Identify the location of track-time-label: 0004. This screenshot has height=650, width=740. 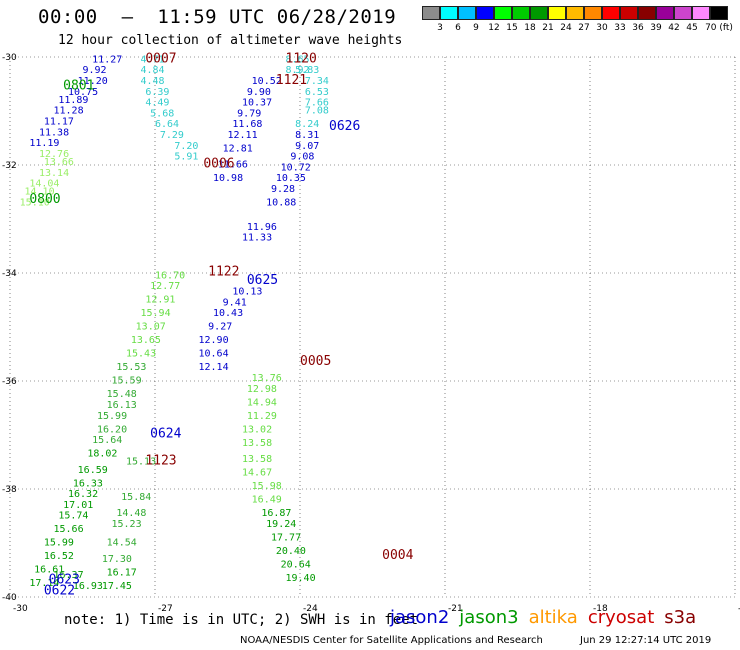
(397, 555).